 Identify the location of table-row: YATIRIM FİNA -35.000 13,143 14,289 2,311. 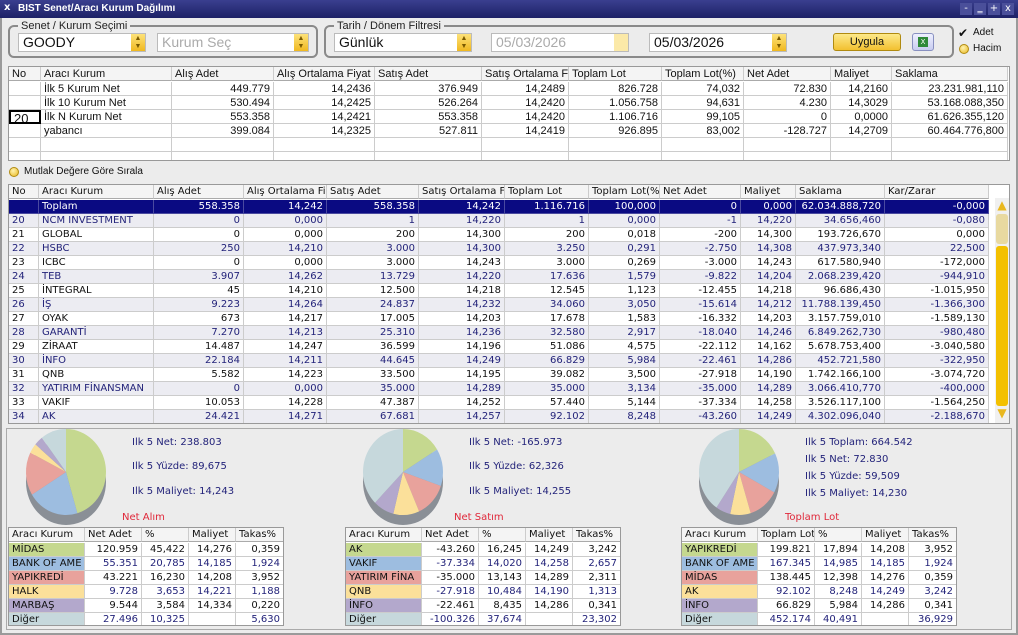
(483, 578).